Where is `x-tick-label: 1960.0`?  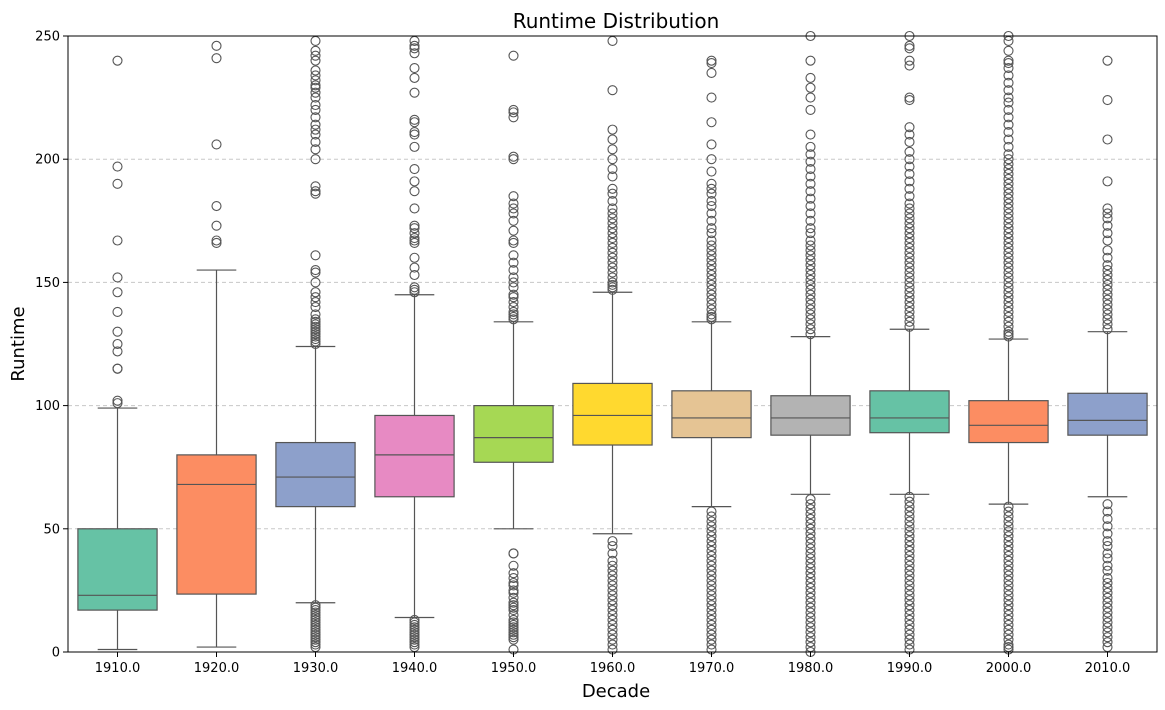 x-tick-label: 1960.0 is located at coordinates (613, 668).